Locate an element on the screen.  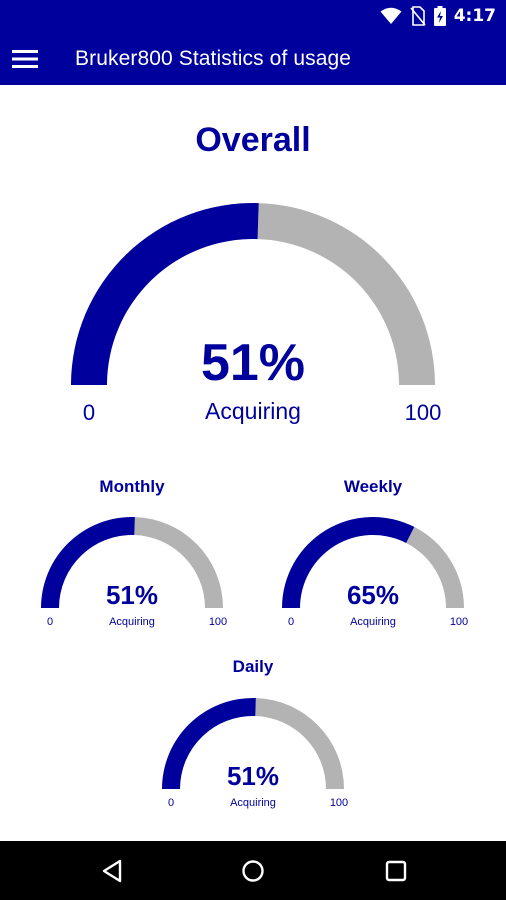
monthly-max-label: 100 is located at coordinates (218, 622).